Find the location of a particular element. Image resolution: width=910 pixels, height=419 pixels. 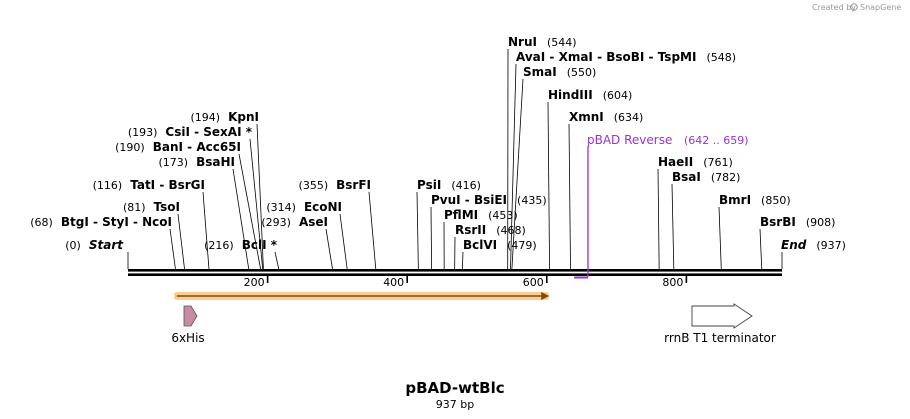

site-position: (193) is located at coordinates (143, 132).